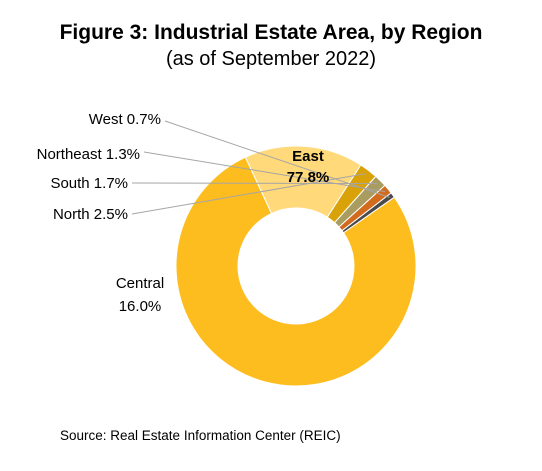 The image size is (542, 471). I want to click on label-east-value: 77.8%, so click(308, 177).